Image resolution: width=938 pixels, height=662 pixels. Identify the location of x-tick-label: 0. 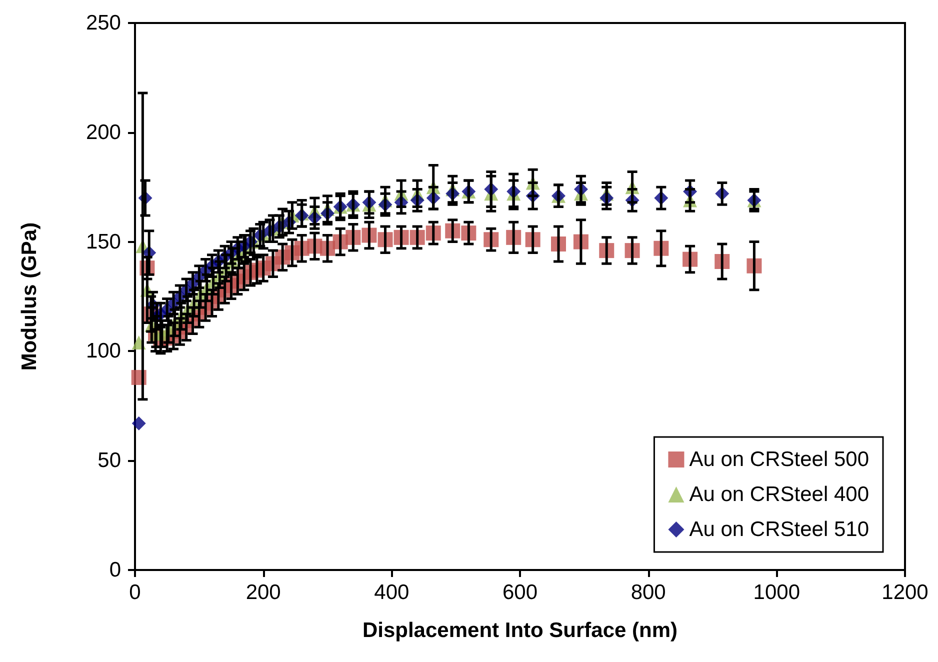
(135, 592).